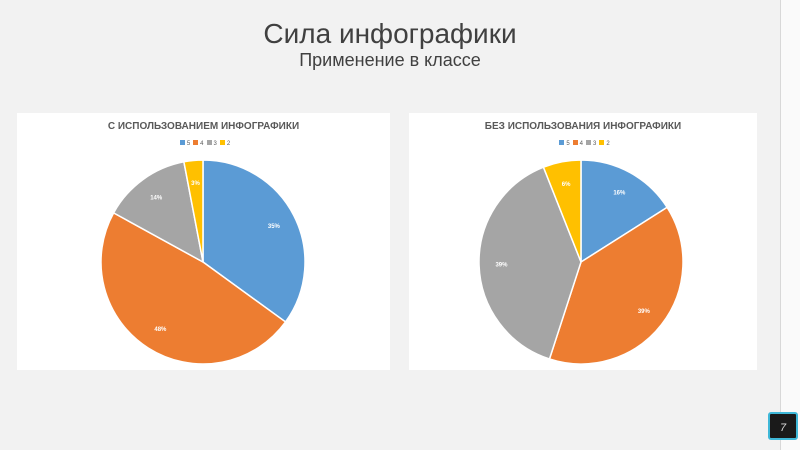 The height and width of the screenshot is (450, 800). I want to click on data-label-5: 16%, so click(619, 193).